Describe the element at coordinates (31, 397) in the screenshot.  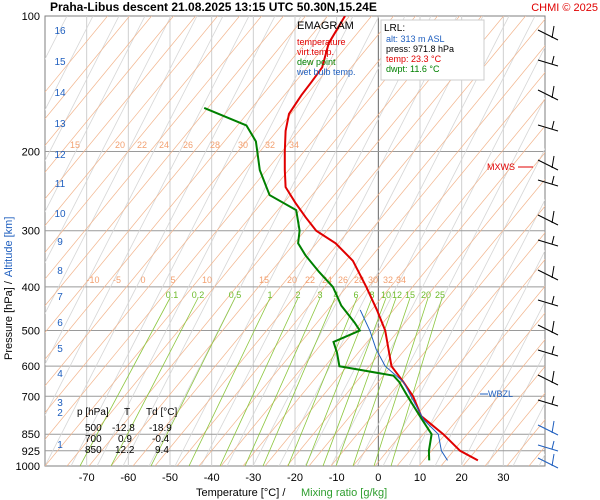
I see `p-tick-700: 700` at that location.